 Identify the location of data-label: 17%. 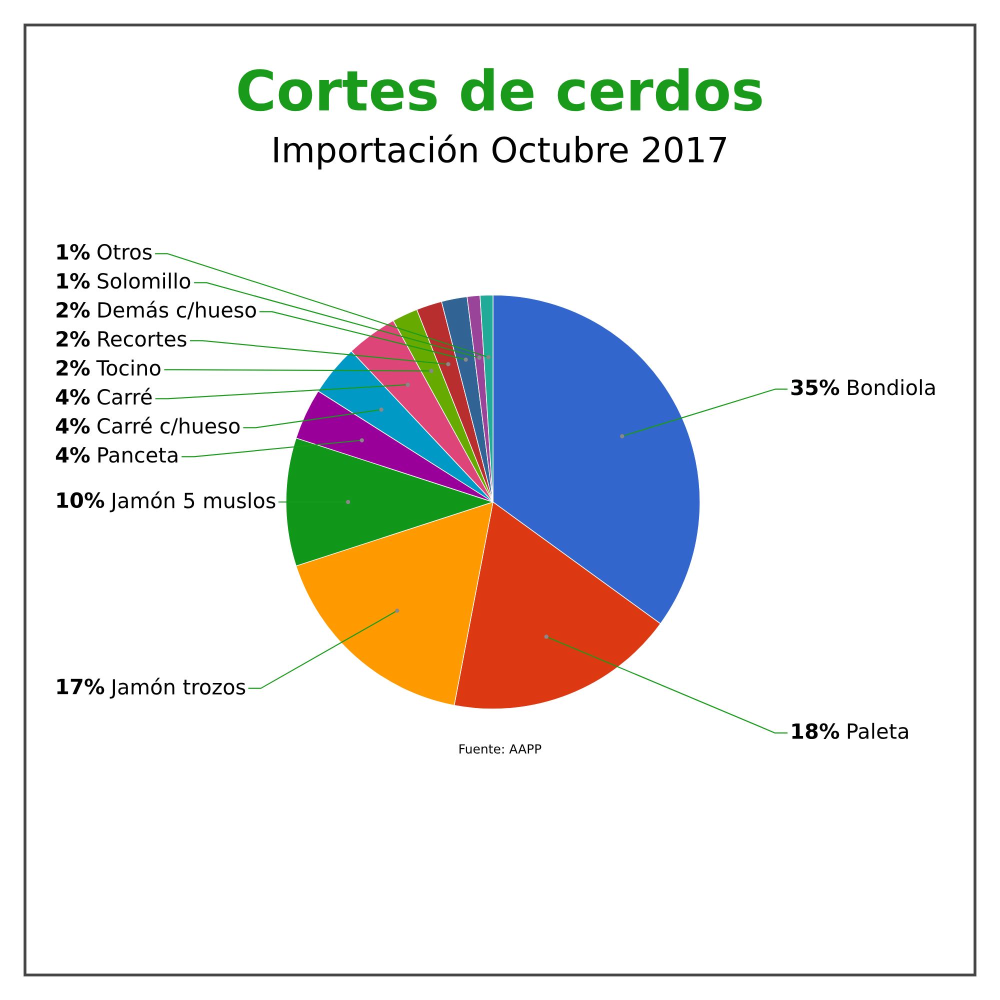
(80, 686).